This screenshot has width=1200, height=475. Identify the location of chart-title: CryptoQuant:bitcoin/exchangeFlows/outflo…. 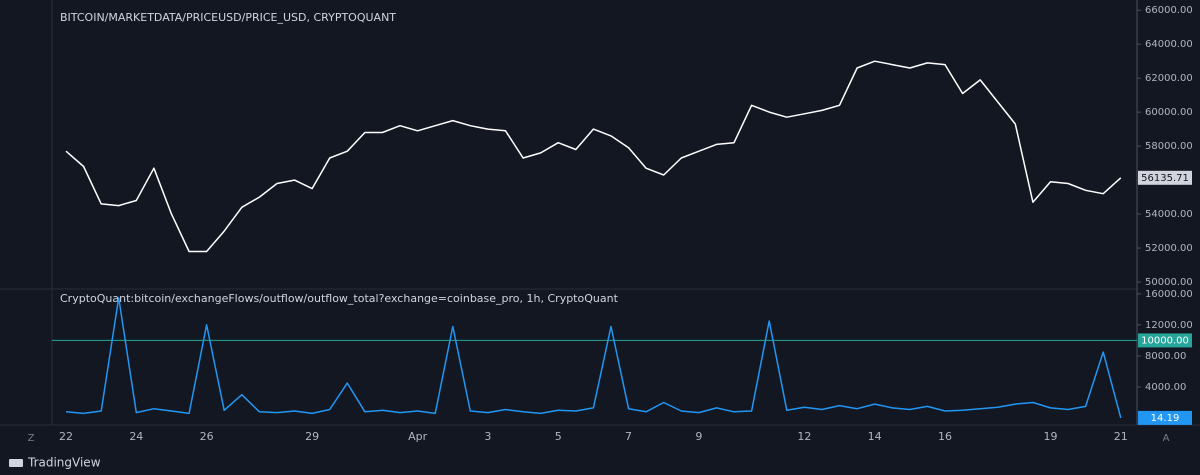
(339, 298).